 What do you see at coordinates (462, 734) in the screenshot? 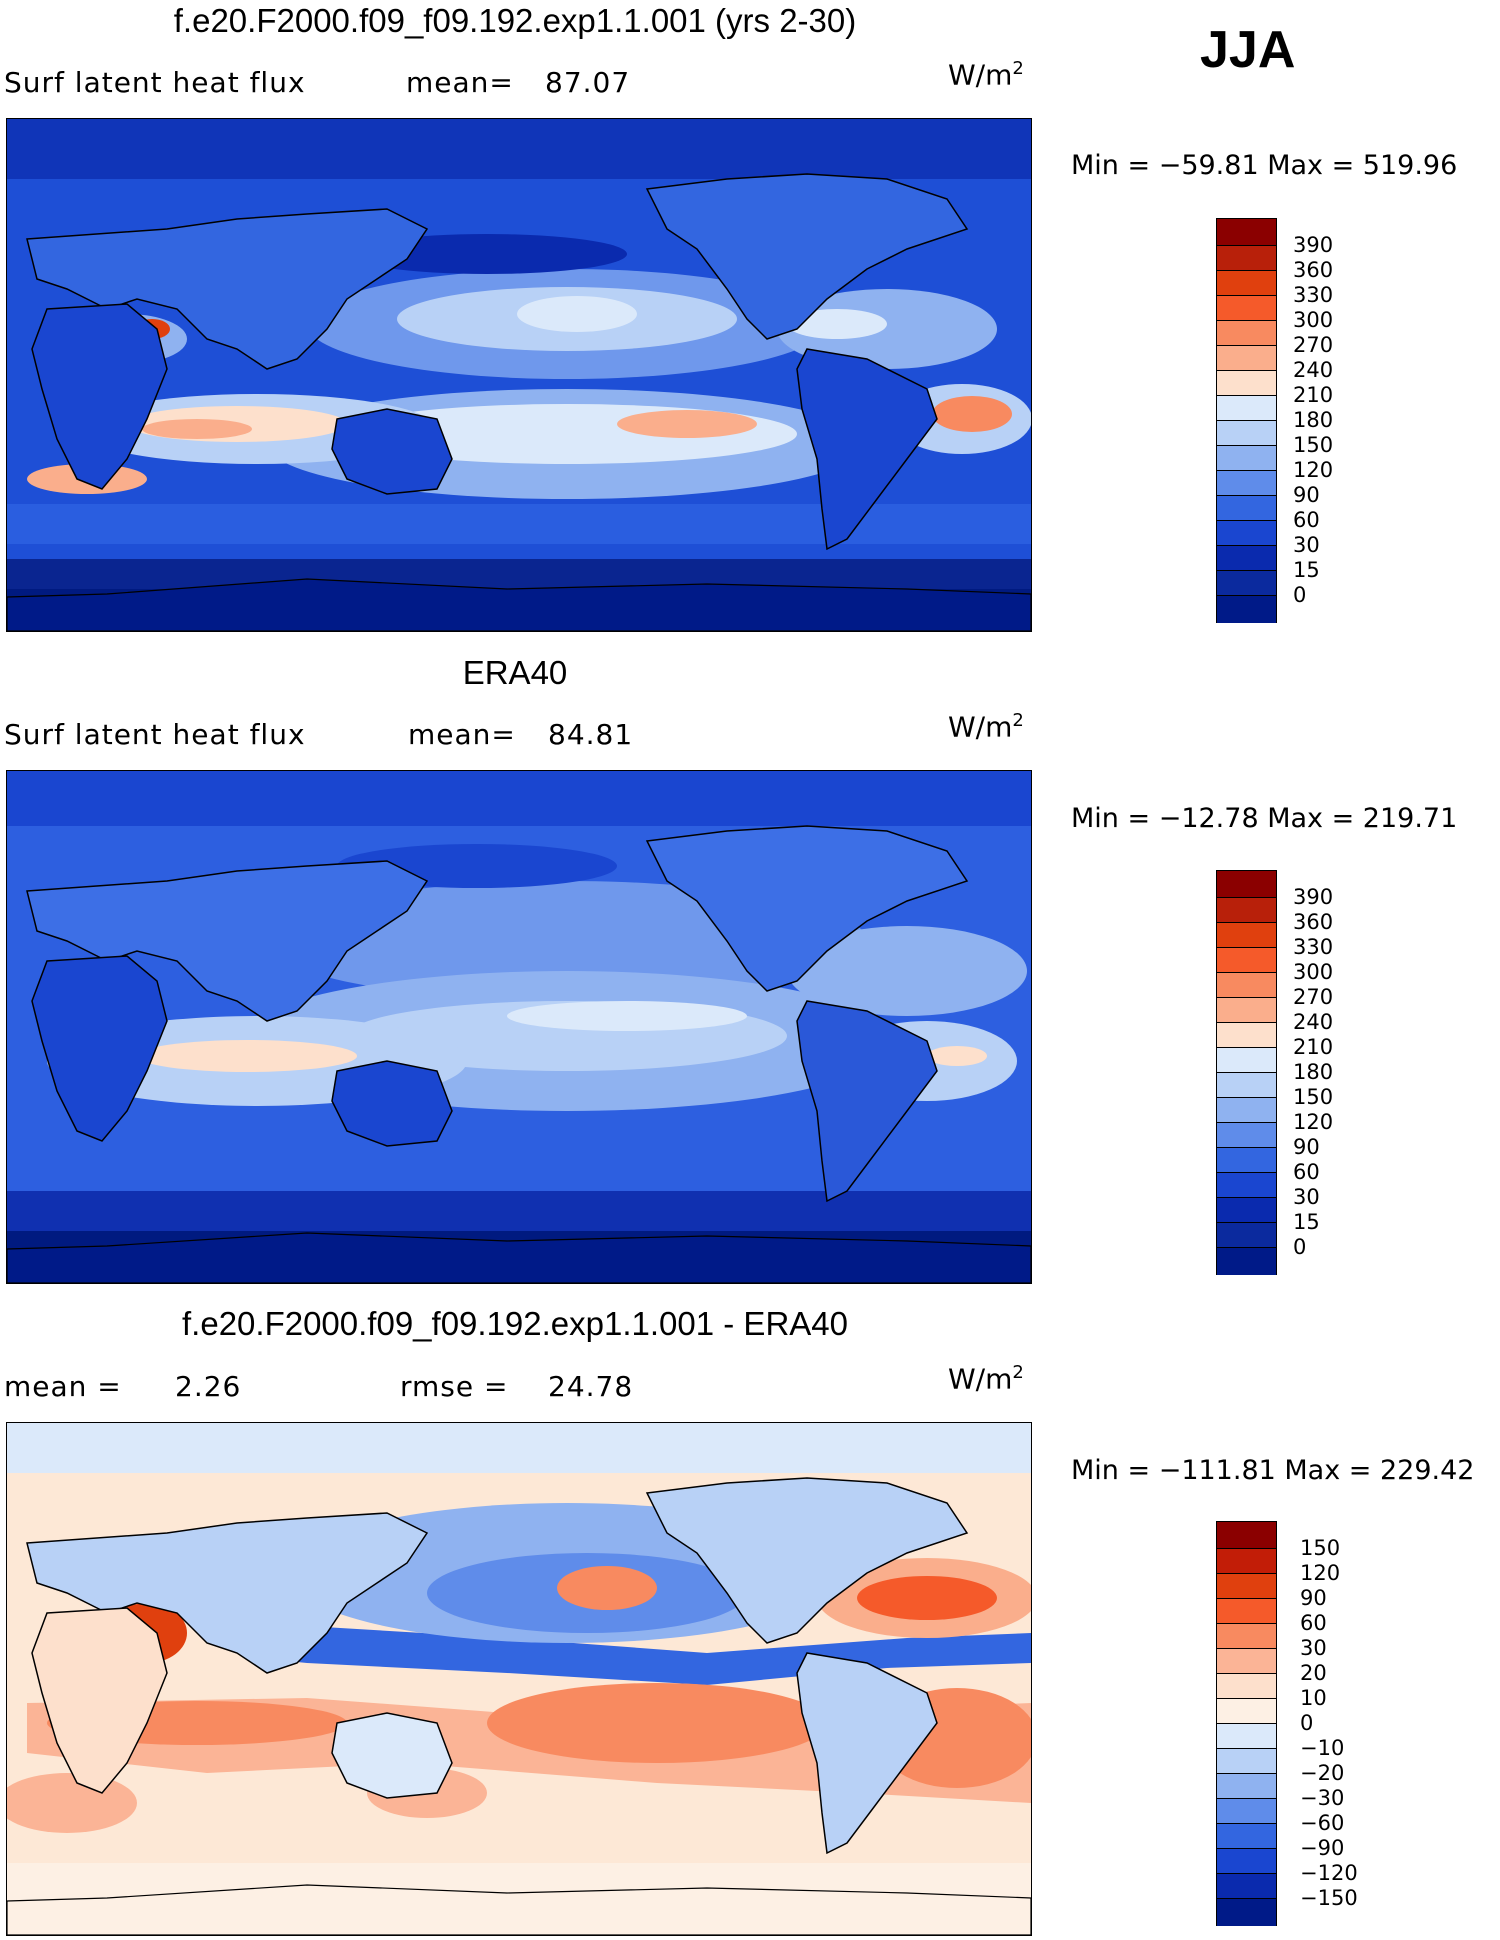
I see `mean-label-obs: mean=` at bounding box center [462, 734].